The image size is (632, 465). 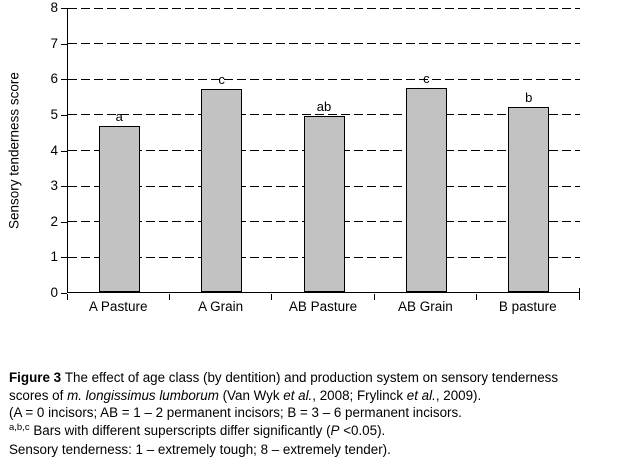 I want to click on y-tick-label: 8, so click(x=54, y=7).